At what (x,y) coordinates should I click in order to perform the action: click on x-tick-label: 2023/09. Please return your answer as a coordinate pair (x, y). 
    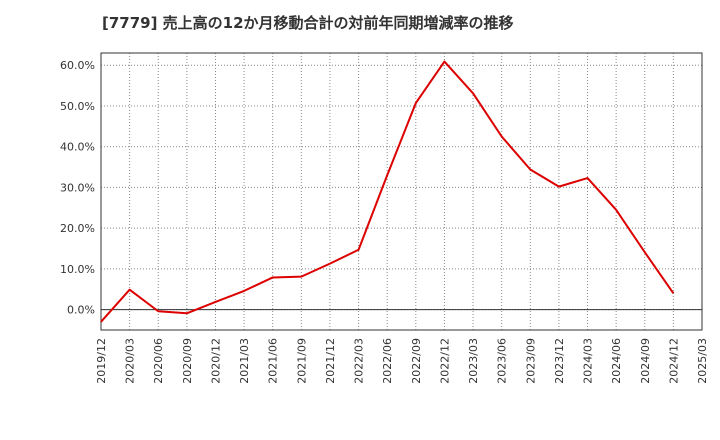
    Looking at the image, I should click on (530, 361).